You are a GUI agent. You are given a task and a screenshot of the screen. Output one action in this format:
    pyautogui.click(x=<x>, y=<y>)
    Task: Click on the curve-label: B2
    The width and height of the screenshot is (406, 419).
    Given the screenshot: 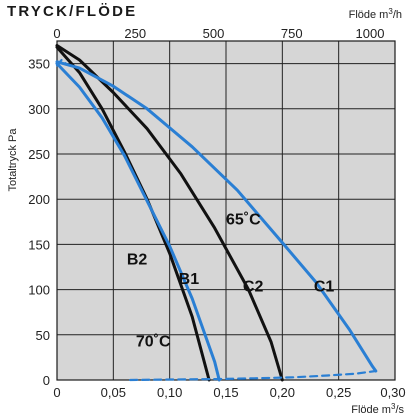 What is the action you would take?
    pyautogui.click(x=137, y=259)
    